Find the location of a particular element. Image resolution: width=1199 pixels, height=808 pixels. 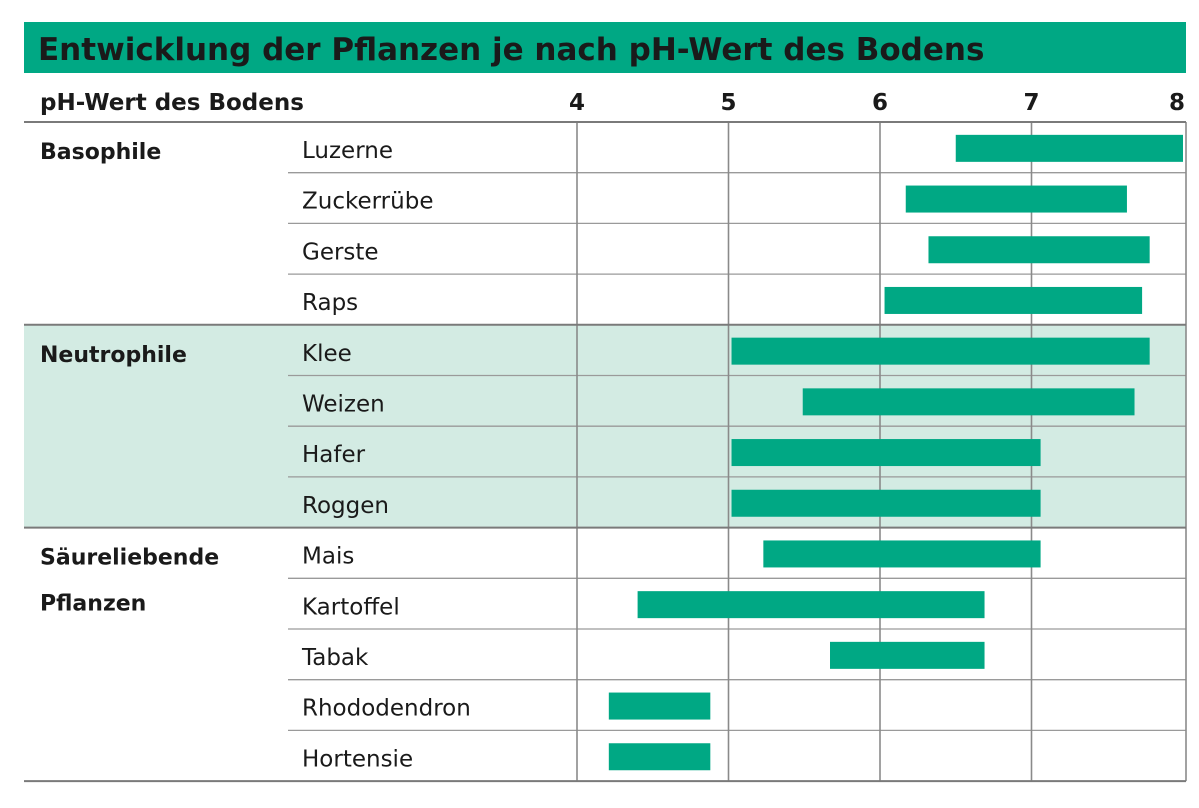

title-bar is located at coordinates (605, 47).